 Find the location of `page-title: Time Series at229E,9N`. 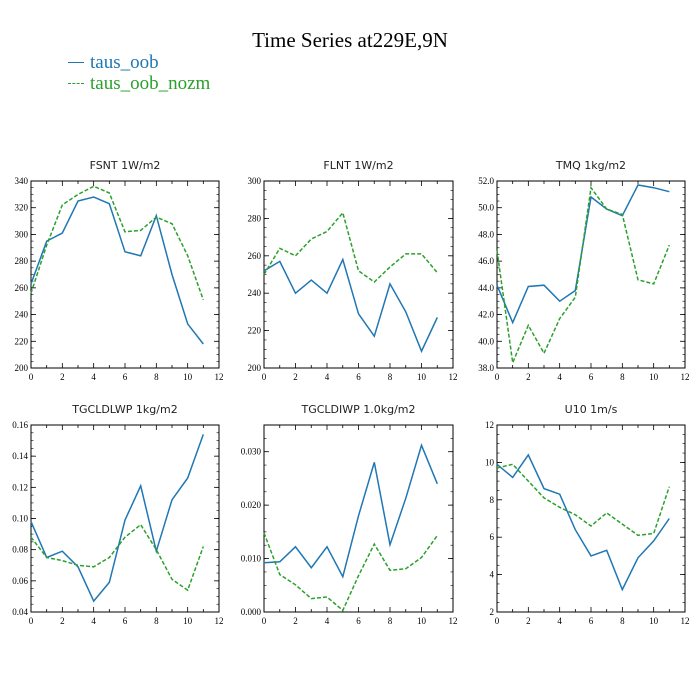

page-title: Time Series at229E,9N is located at coordinates (350, 40).